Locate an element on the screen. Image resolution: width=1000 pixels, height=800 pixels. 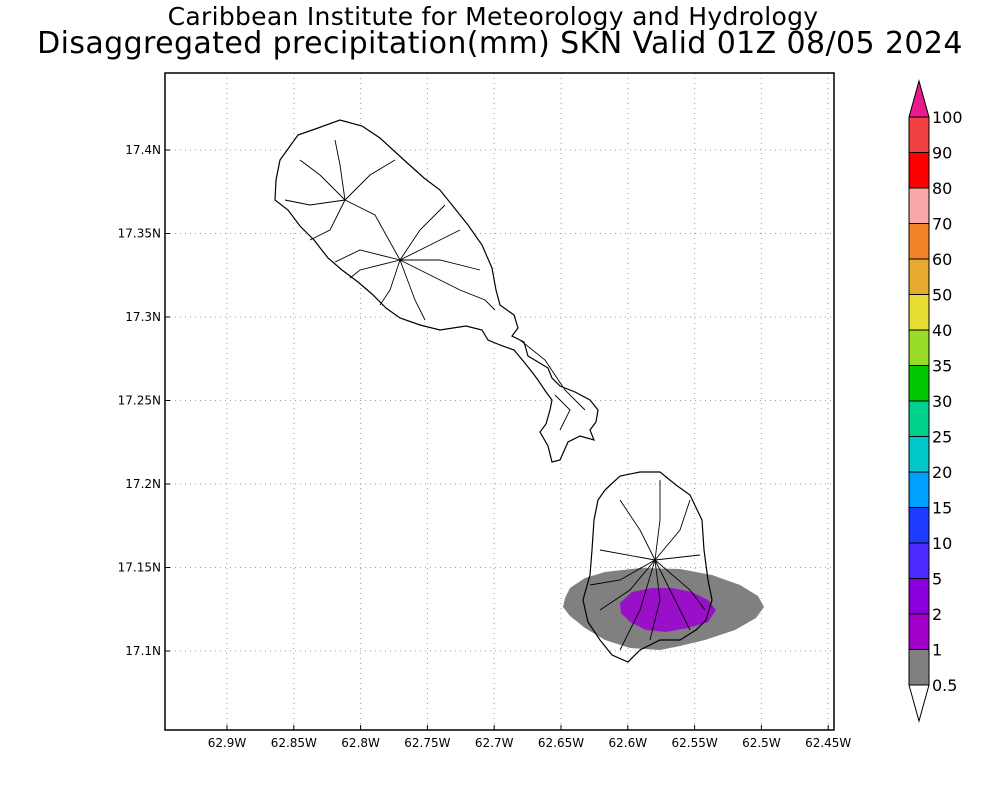
colorbar-under-arrow is located at coordinates (919, 703).